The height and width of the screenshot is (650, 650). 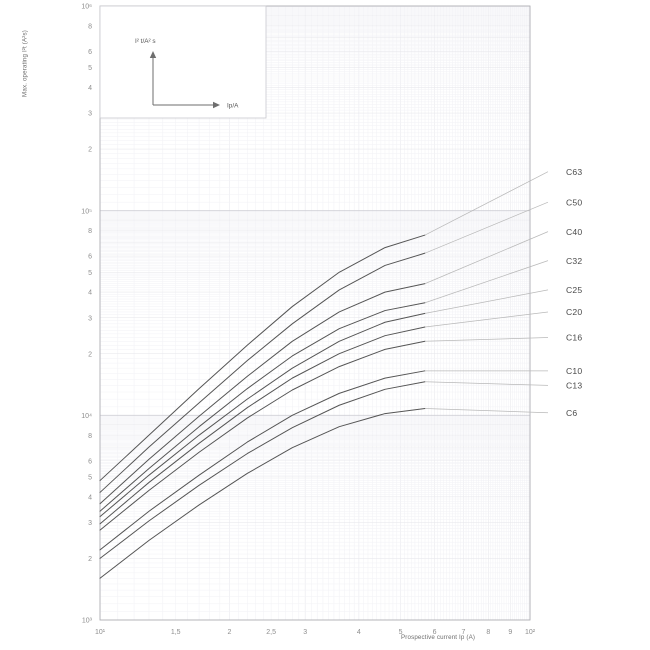 I want to click on inset-legend-box: I² t/A² s Ip/A, so click(x=183, y=62).